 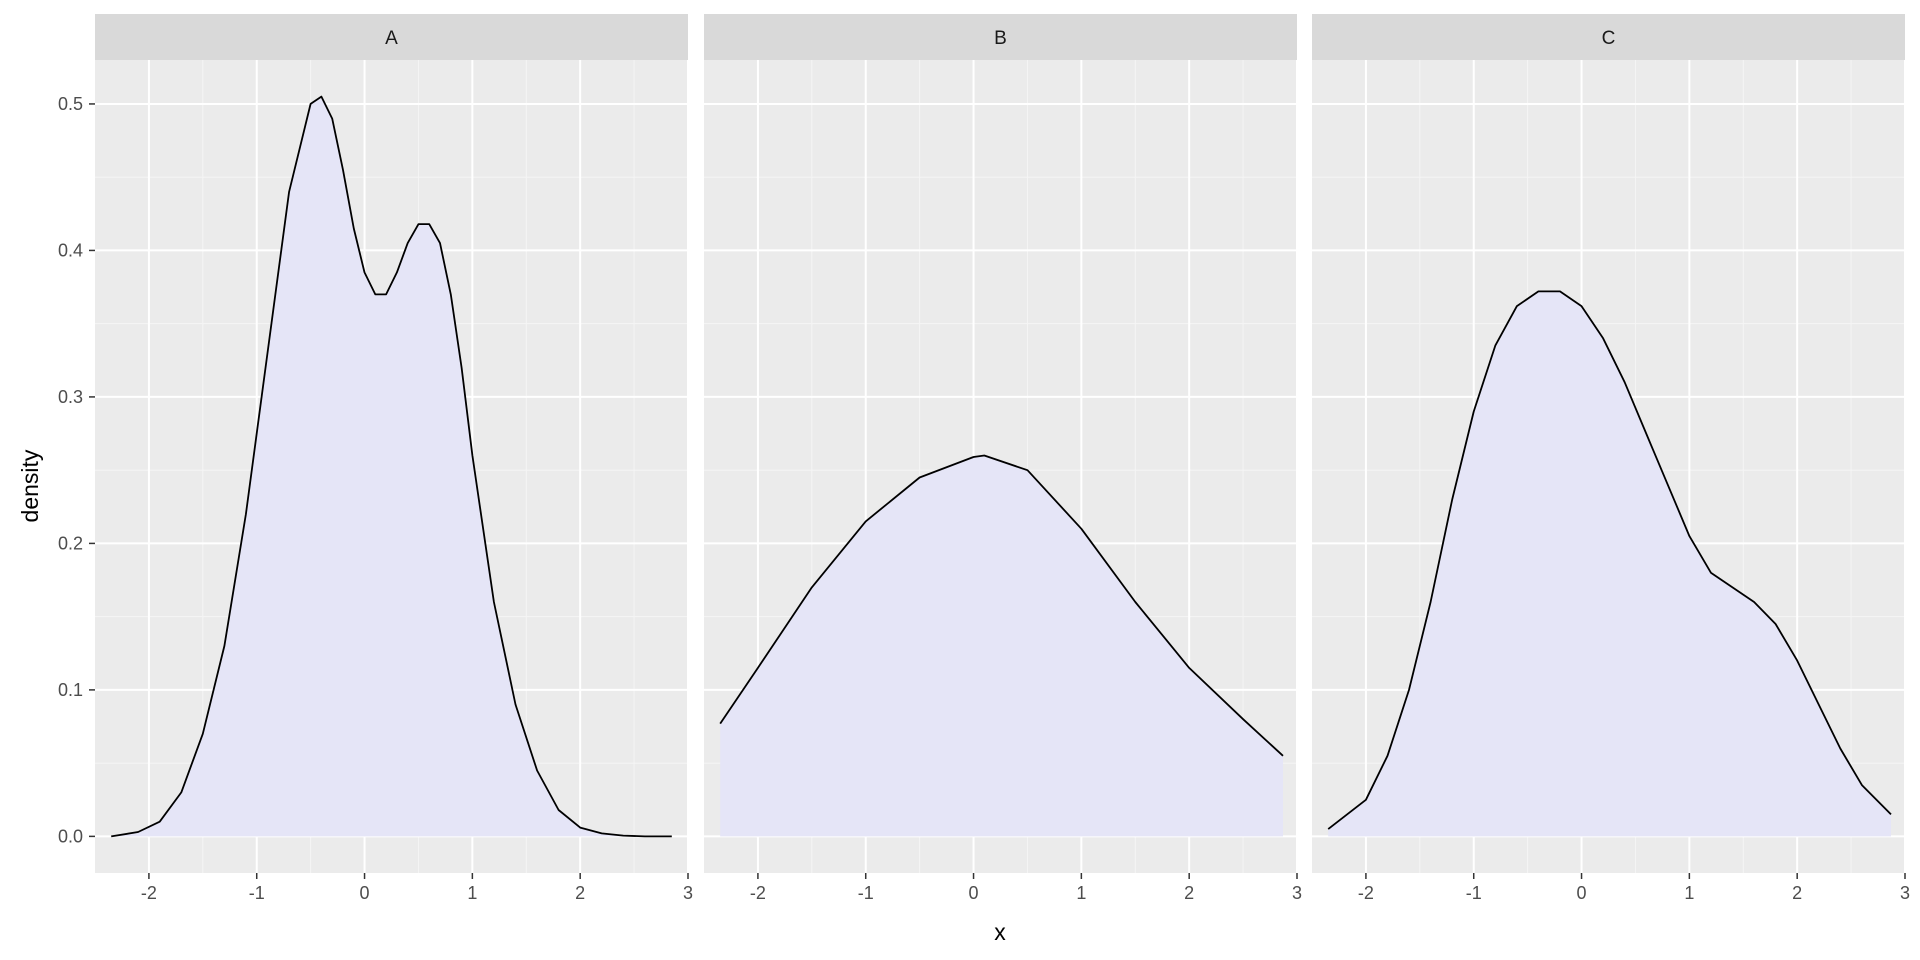 I want to click on y-tick-label: 0.4, so click(x=70, y=250).